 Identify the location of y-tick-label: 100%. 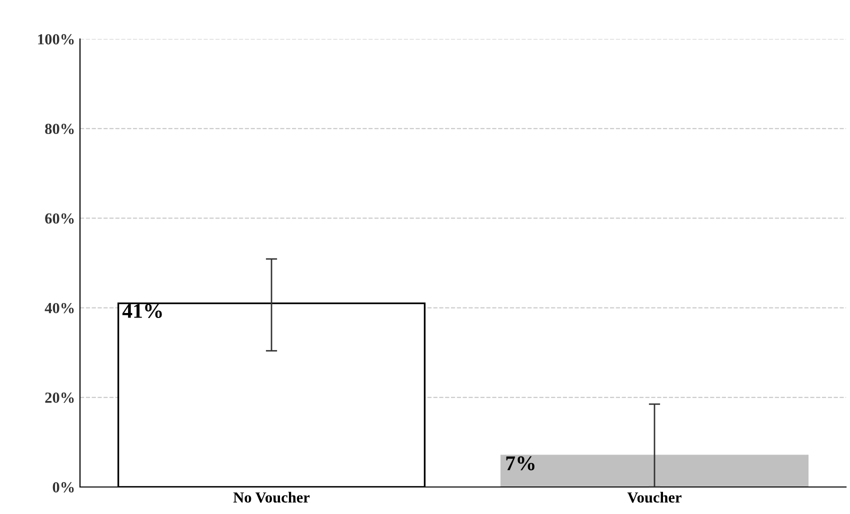
(56, 39).